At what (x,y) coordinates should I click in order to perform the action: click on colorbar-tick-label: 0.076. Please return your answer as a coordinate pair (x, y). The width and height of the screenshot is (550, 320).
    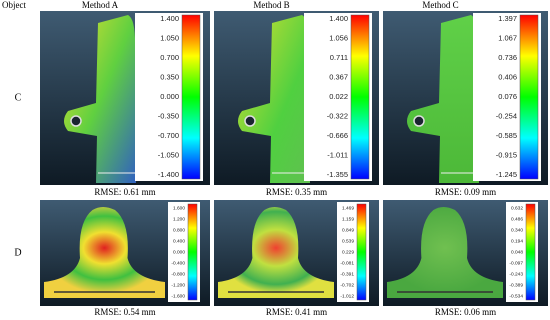
    Looking at the image, I should click on (507, 96).